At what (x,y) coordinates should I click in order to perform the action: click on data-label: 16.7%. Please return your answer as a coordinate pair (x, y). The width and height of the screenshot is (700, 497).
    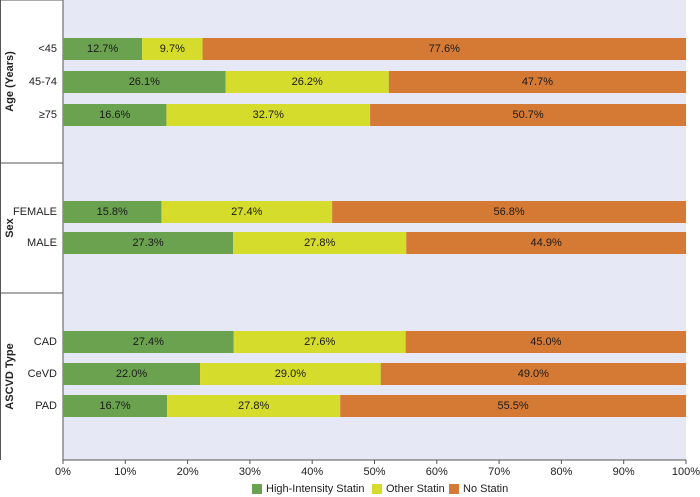
    Looking at the image, I should click on (114, 406).